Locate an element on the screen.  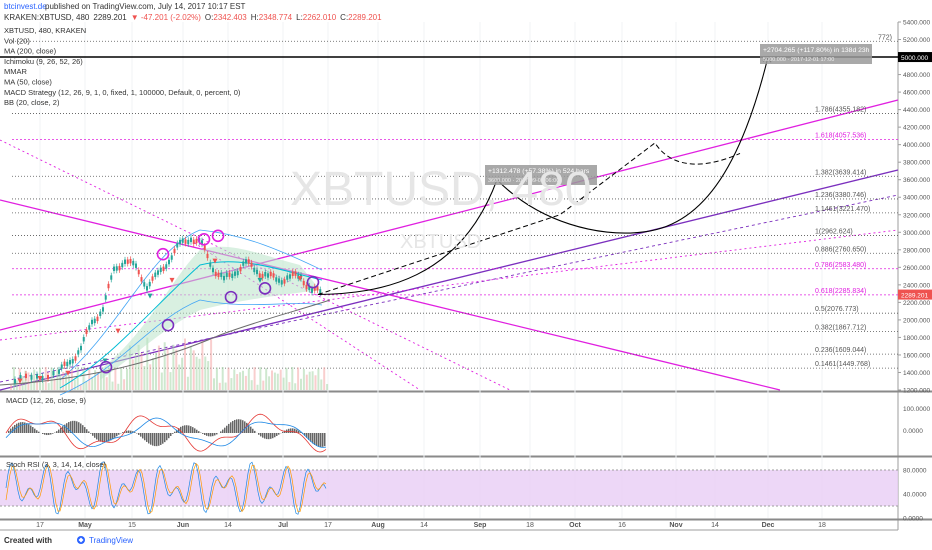
open-value: 2342.403 is located at coordinates (230, 17).